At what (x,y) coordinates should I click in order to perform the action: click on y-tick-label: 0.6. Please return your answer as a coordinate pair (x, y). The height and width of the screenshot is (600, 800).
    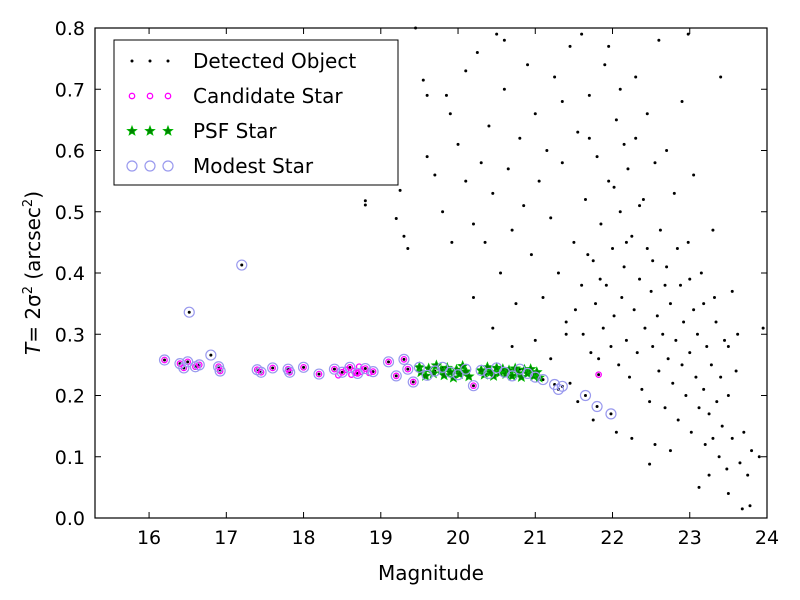
    Looking at the image, I should click on (70, 152).